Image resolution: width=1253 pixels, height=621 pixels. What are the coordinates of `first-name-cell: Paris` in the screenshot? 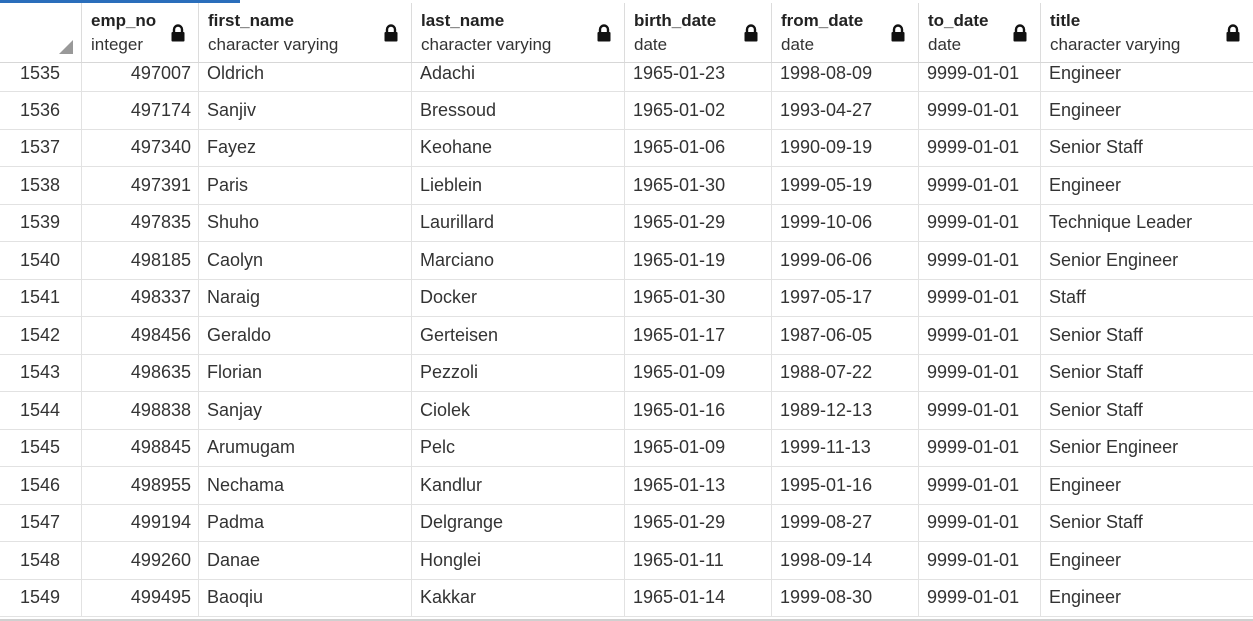 It's located at (305, 185).